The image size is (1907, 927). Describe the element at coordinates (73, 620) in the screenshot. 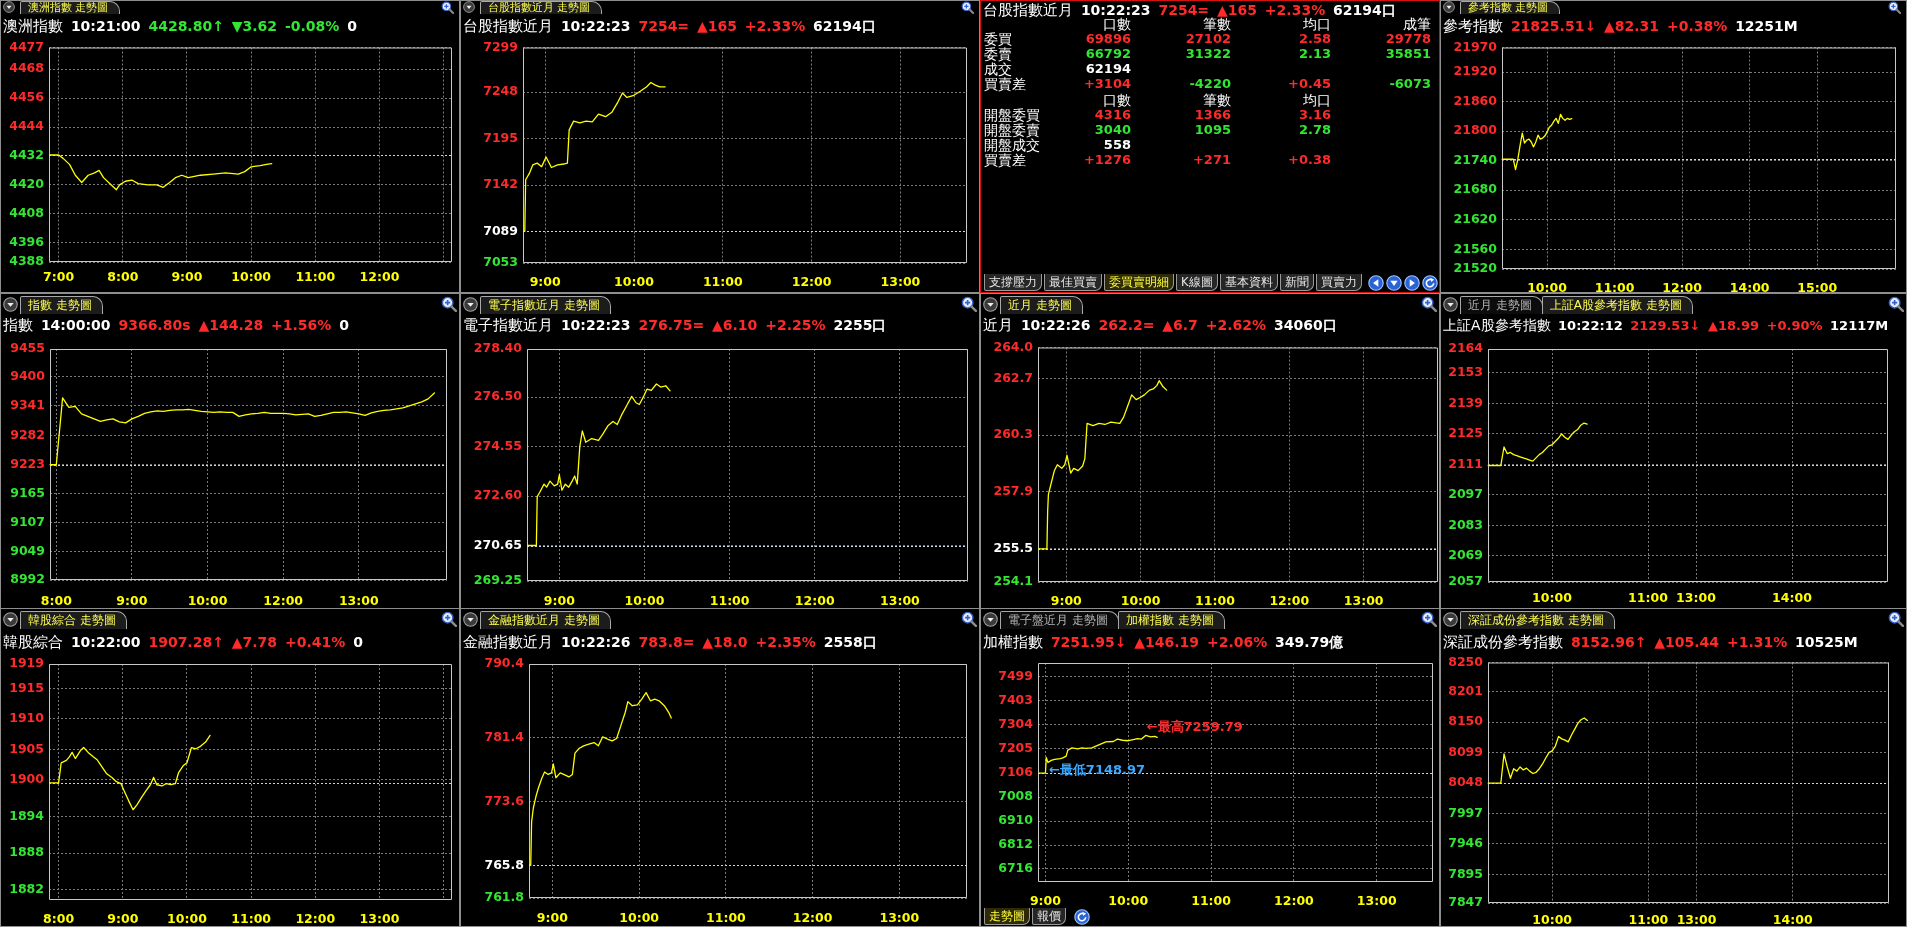

I see `chart-title: 韓股綜合 走勢圖` at that location.